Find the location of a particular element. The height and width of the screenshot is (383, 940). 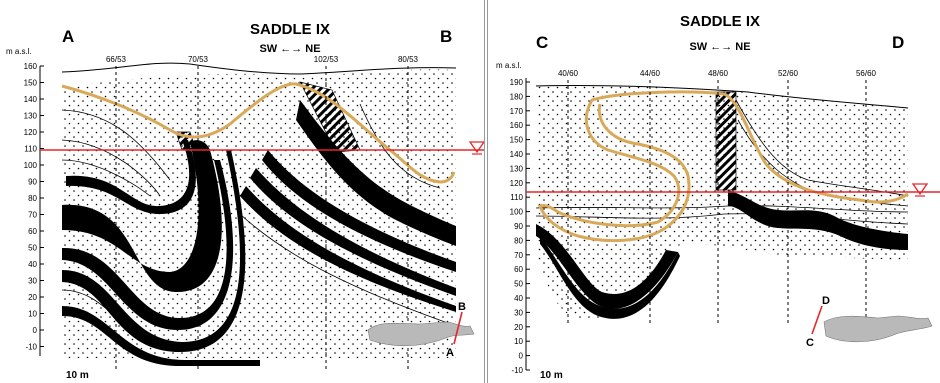

borehole-label: 52/60 is located at coordinates (788, 73).